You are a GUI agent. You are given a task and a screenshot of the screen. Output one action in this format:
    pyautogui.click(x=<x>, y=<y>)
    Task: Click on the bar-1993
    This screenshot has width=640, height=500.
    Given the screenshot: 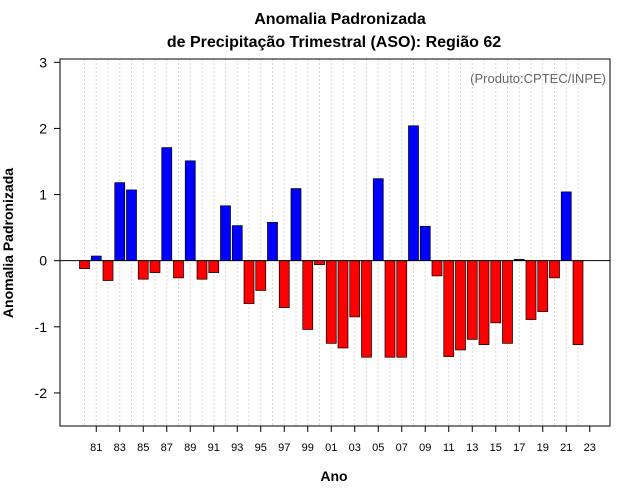 What is the action you would take?
    pyautogui.click(x=237, y=243)
    